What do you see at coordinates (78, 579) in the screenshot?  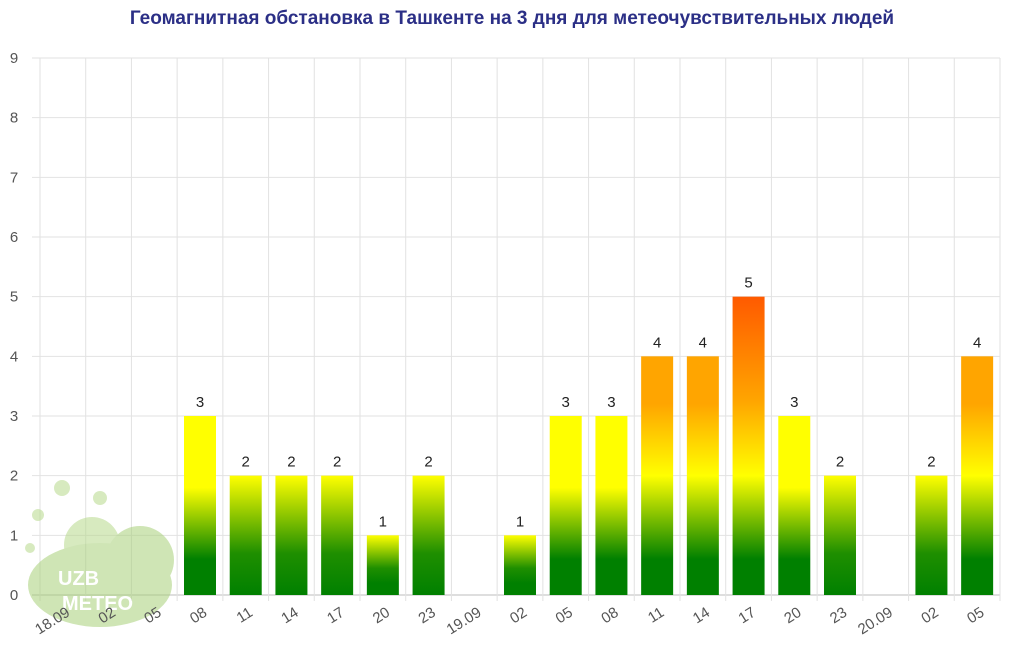 I see `watermark-text-line1: UZB` at bounding box center [78, 579].